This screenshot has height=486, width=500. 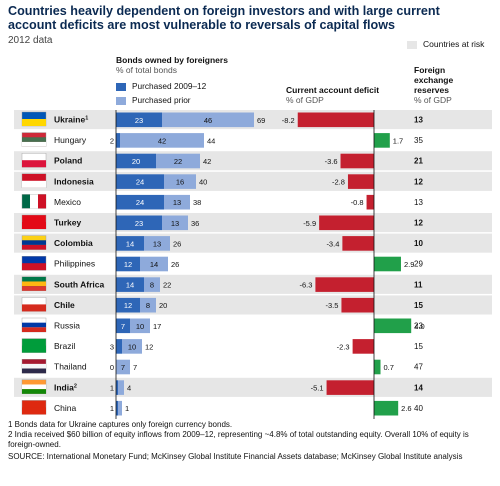 I want to click on bond-recent-label: 14, so click(x=130, y=285).